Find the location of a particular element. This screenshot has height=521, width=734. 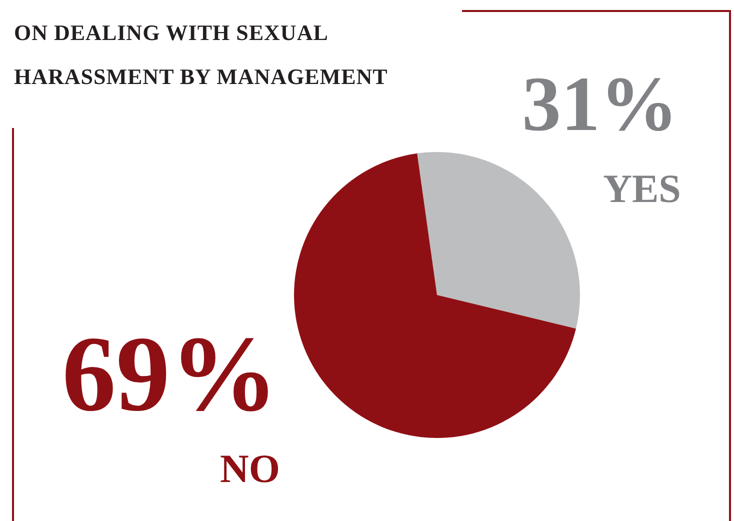

slice-label: NO is located at coordinates (250, 468).